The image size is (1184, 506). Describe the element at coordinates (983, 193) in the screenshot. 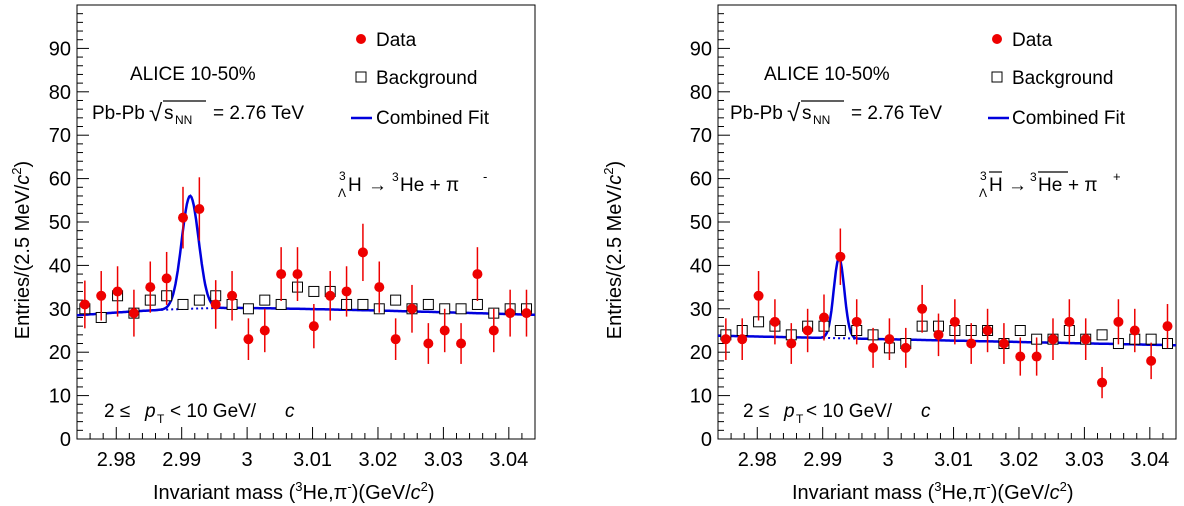

I see `decay-lhs-sub: Λ` at that location.